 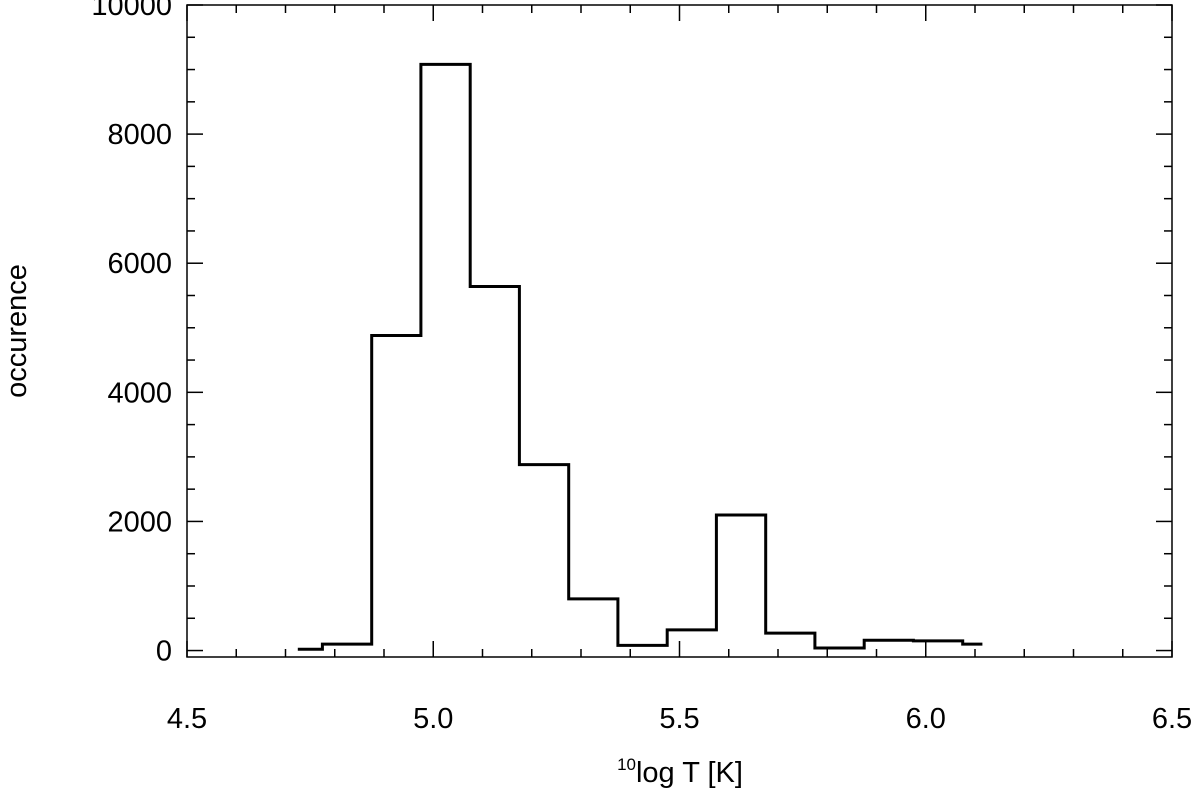 What do you see at coordinates (679, 719) in the screenshot?
I see `x-tick-label: 5.5` at bounding box center [679, 719].